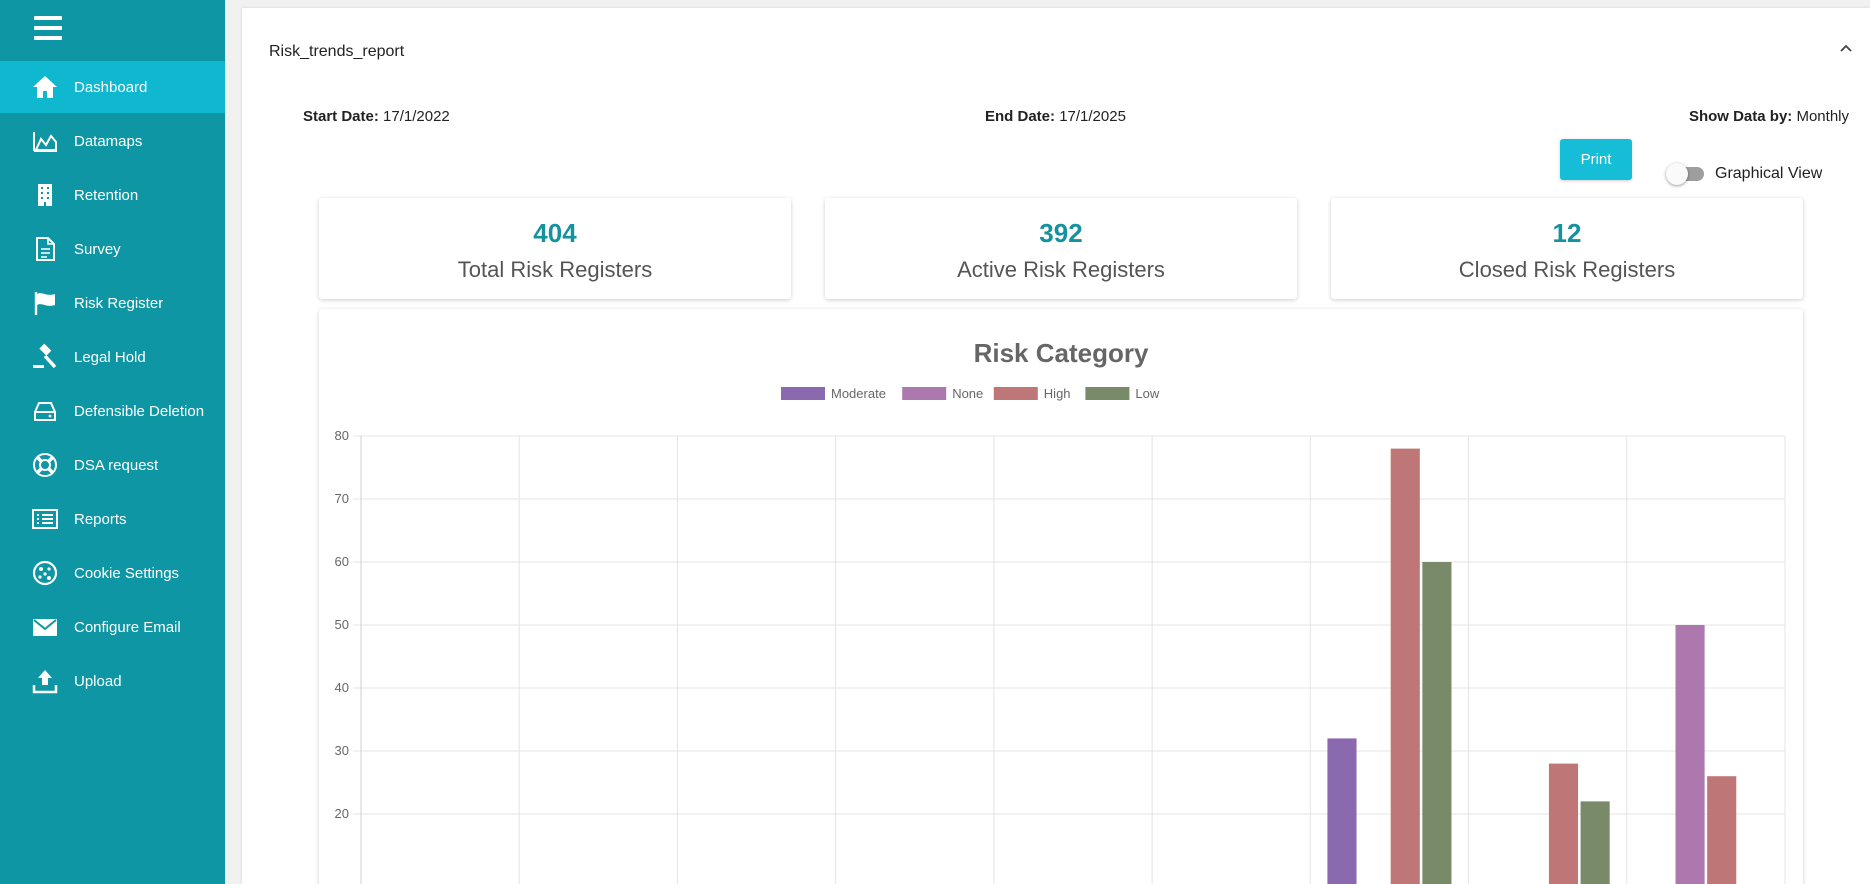 The image size is (1870, 884). What do you see at coordinates (342, 561) in the screenshot?
I see `y-tick-label: 60` at bounding box center [342, 561].